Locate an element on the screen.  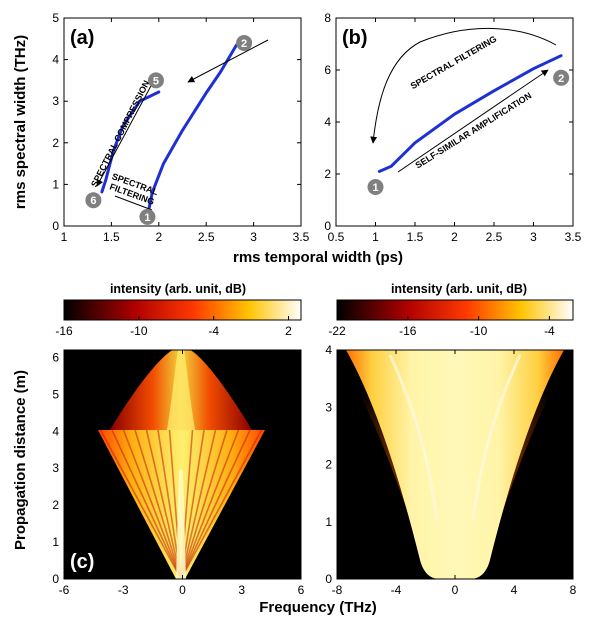
panel-b-xtick-label: 1.5 is located at coordinates (415, 237).